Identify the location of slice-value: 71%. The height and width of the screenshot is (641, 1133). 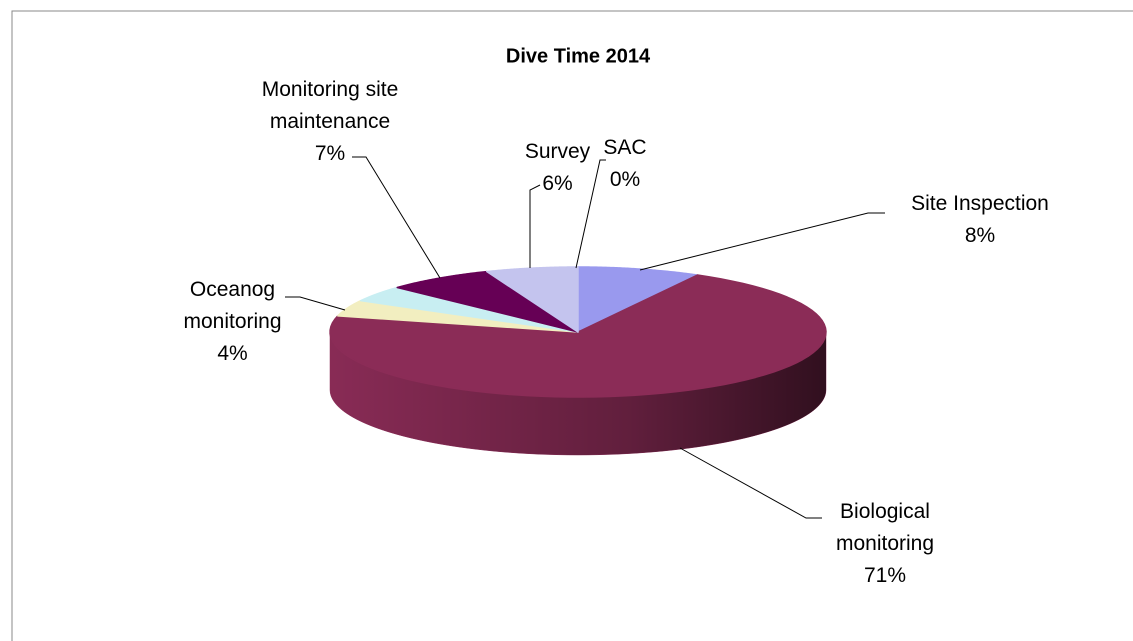
(885, 575).